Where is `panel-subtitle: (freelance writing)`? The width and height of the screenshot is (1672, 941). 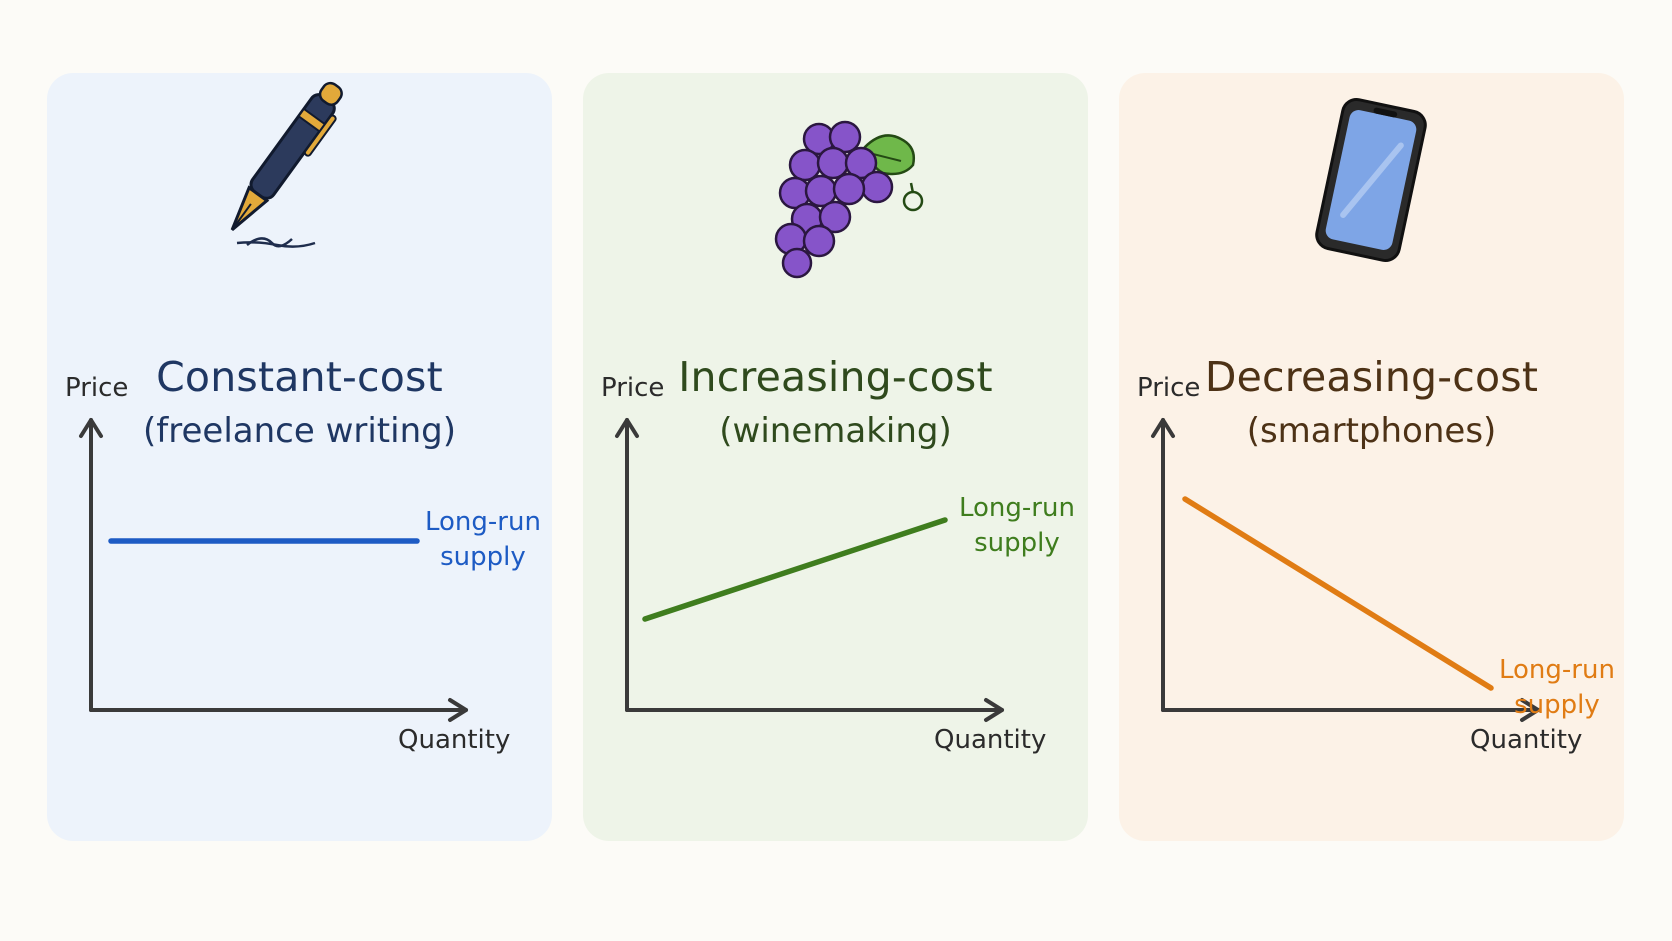 panel-subtitle: (freelance writing) is located at coordinates (299, 431).